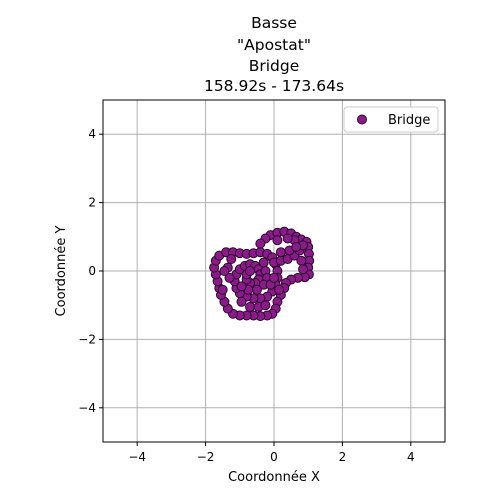 This screenshot has height=504, width=500. I want to click on legend: Bridge, so click(391, 119).